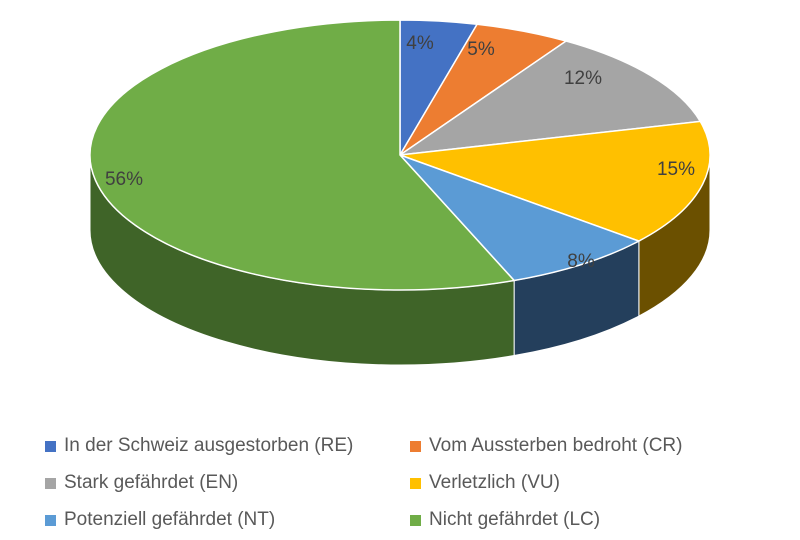 The height and width of the screenshot is (540, 800). Describe the element at coordinates (124, 179) in the screenshot. I see `data-label: 56%` at that location.